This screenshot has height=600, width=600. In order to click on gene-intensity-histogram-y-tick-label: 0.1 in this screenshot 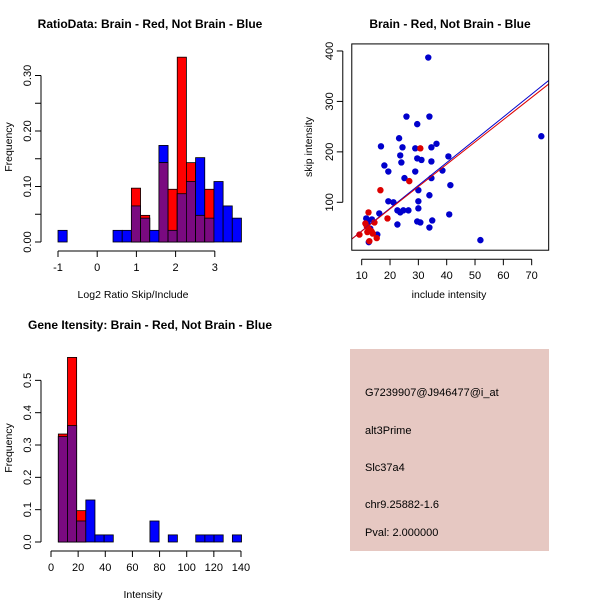, I will do `click(28, 509)`.